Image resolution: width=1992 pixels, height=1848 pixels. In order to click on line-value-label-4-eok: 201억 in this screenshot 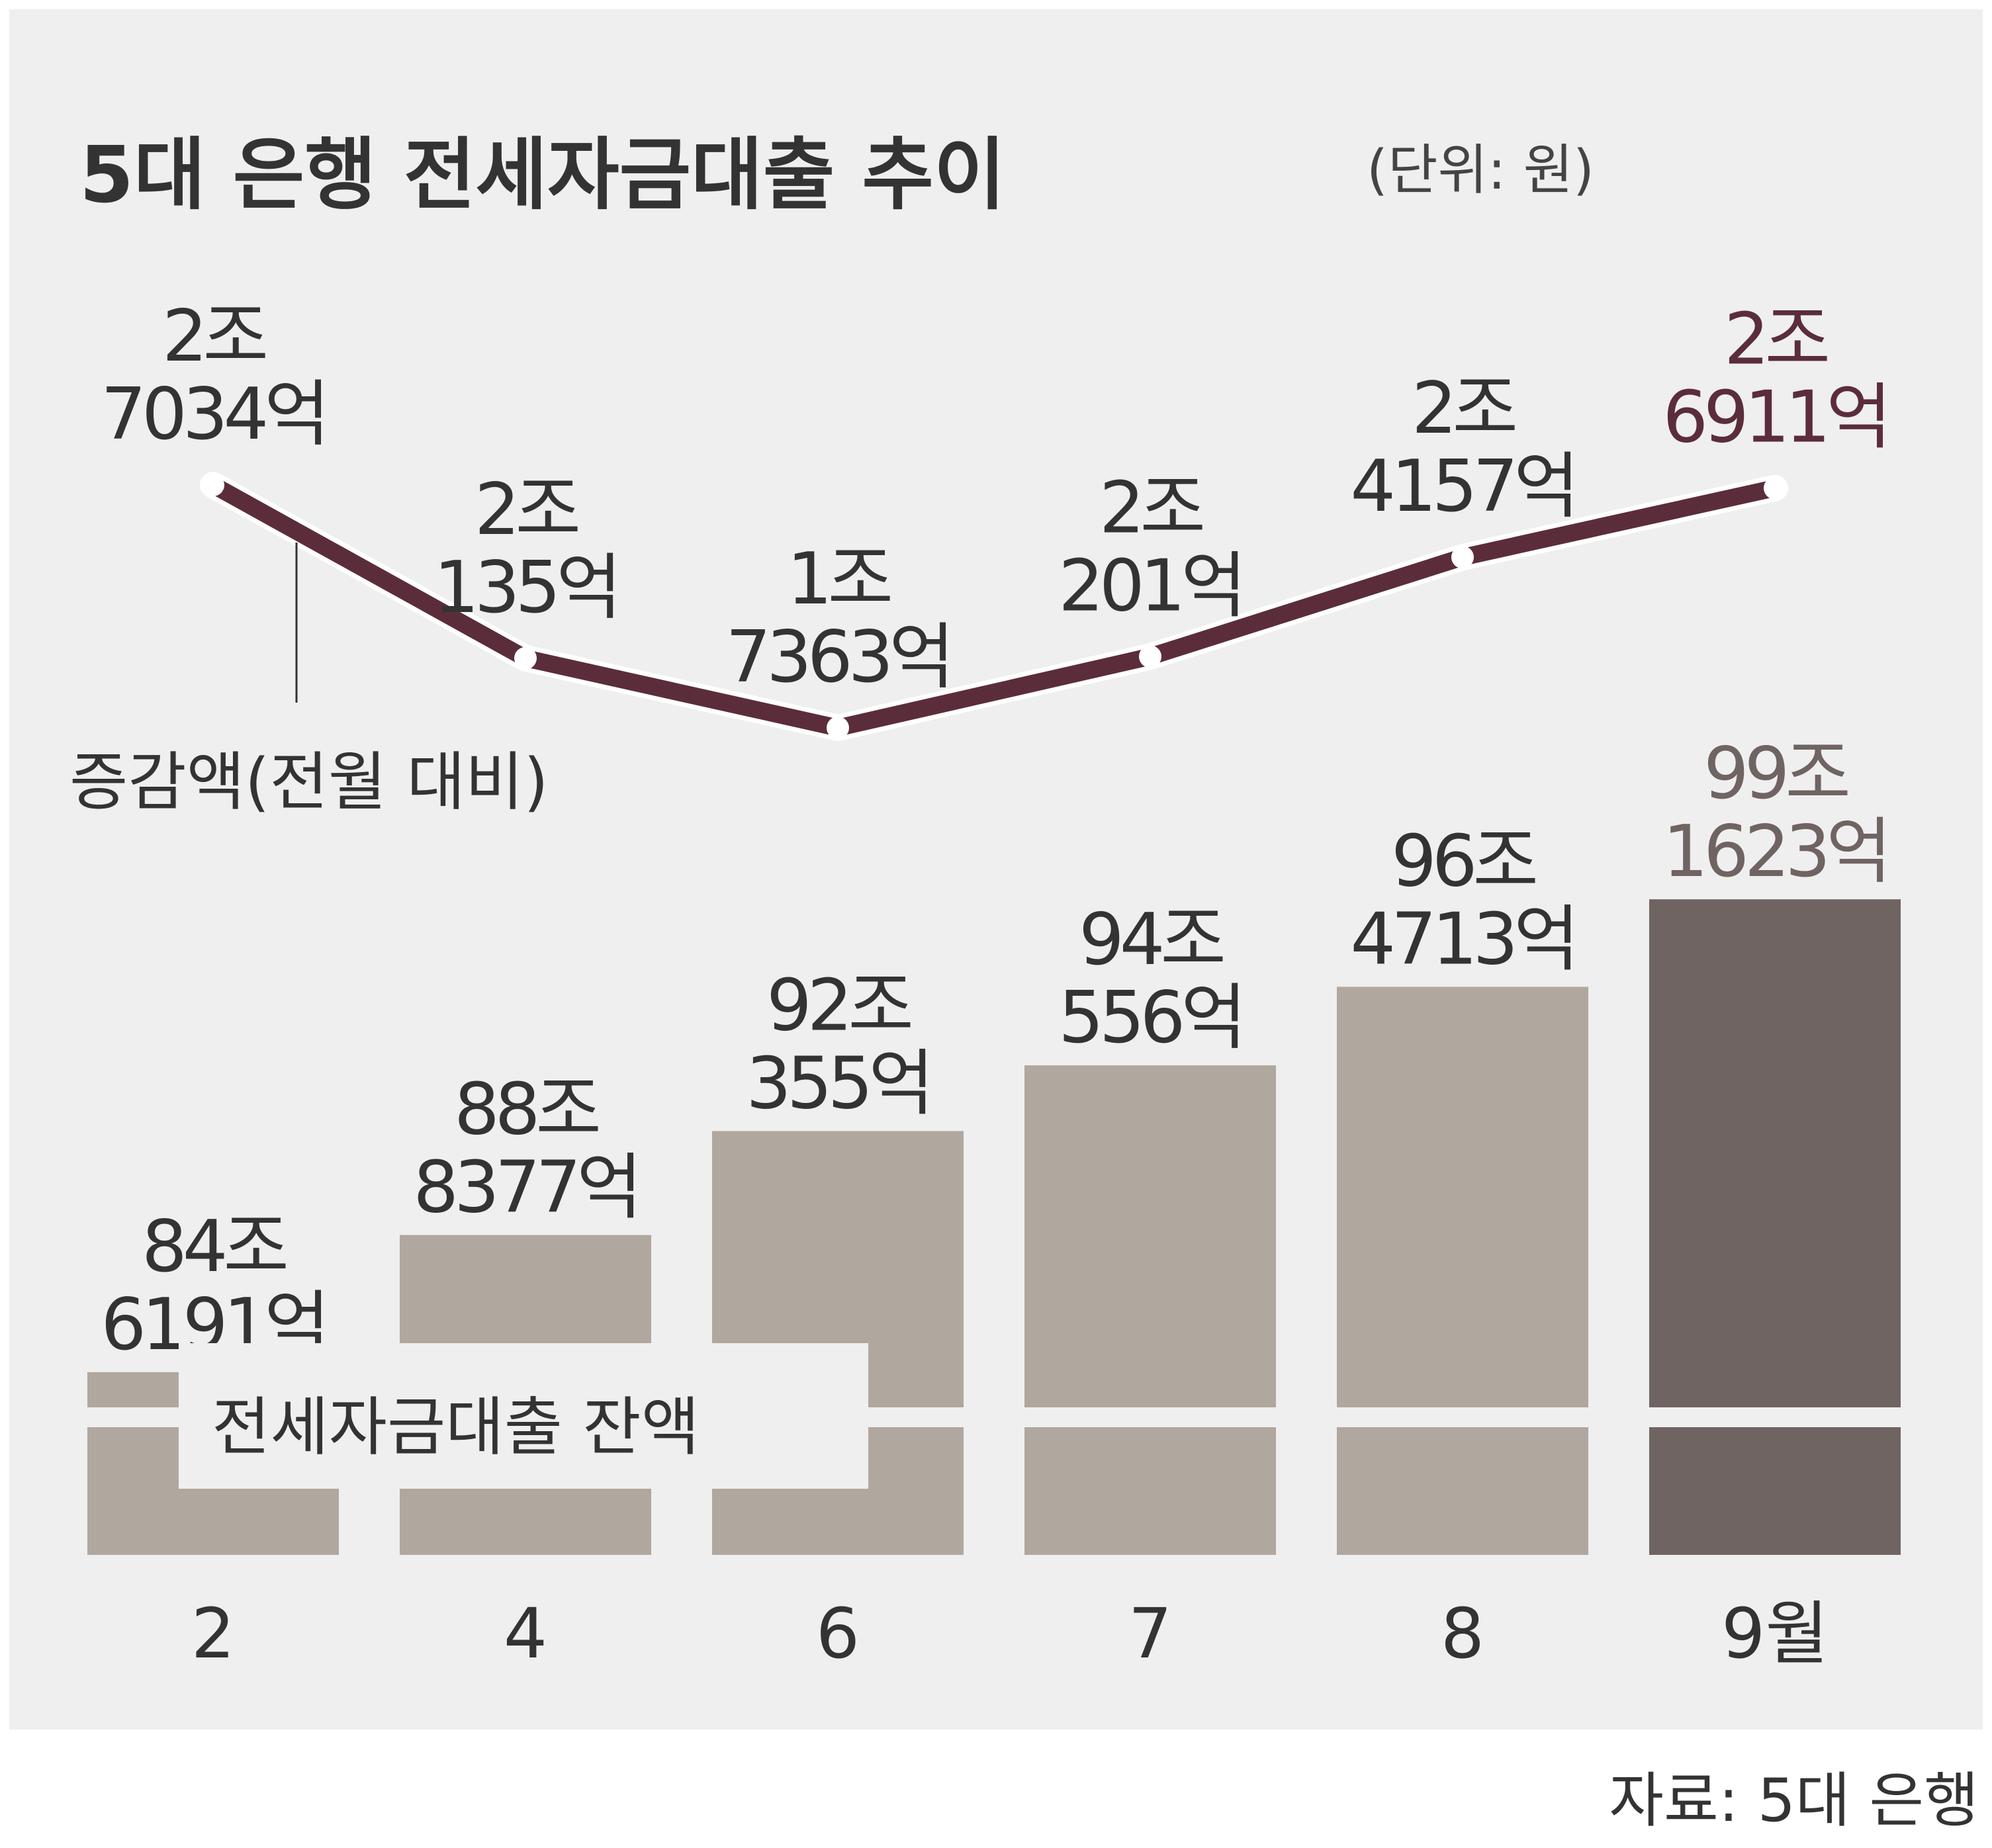, I will do `click(1150, 586)`.